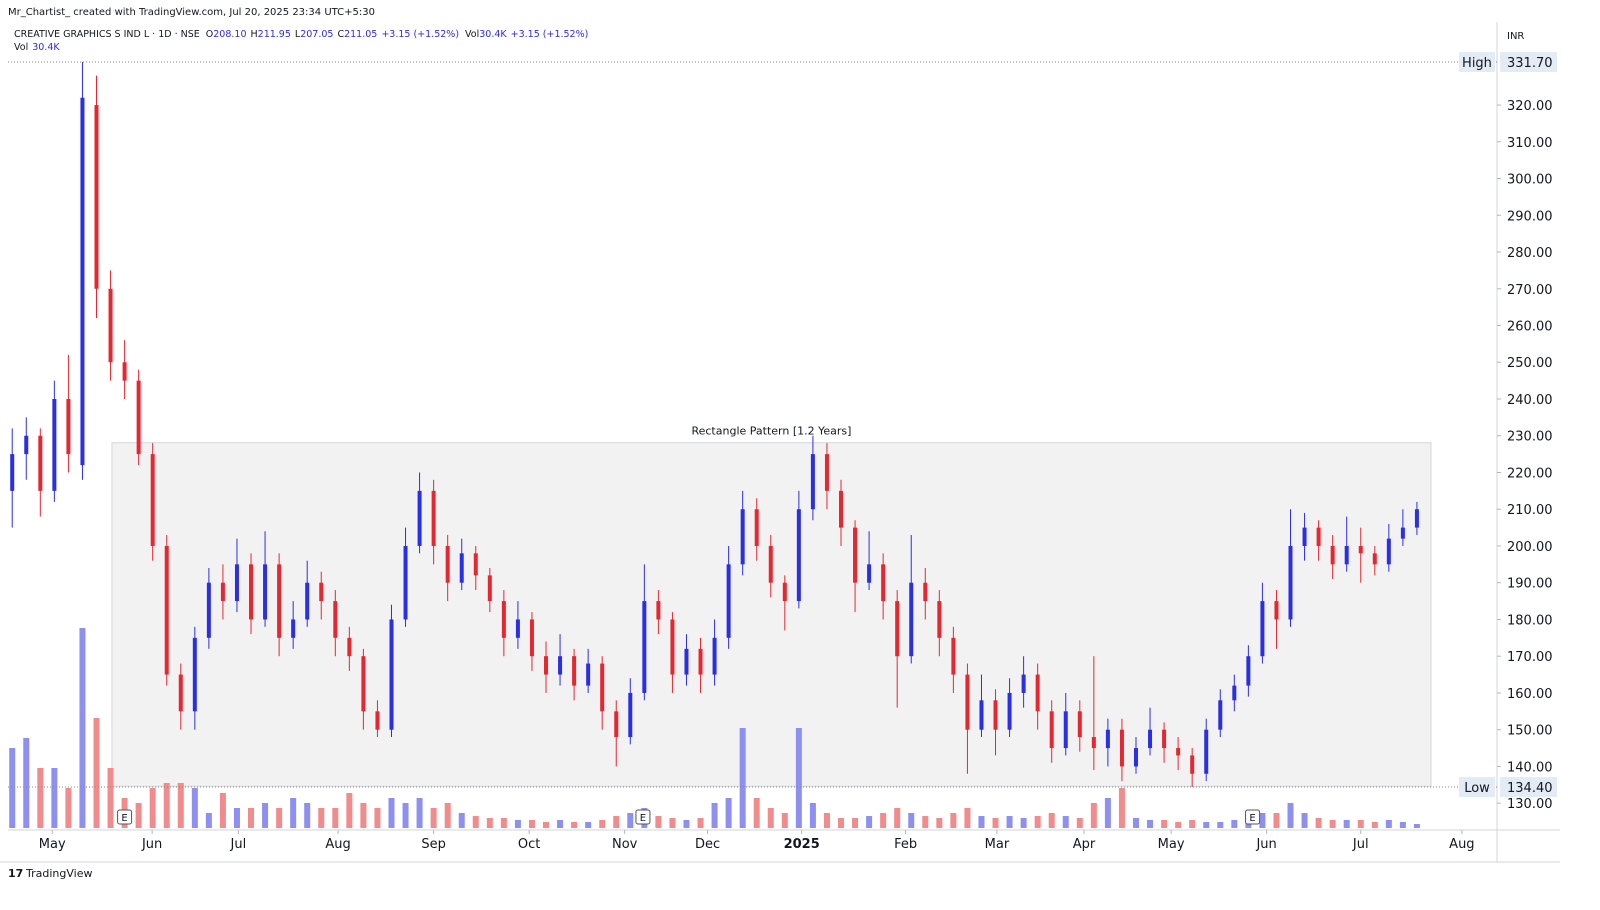 This screenshot has height=910, width=1600. Describe the element at coordinates (1530, 584) in the screenshot. I see `y-tick-label: 190.00` at that location.